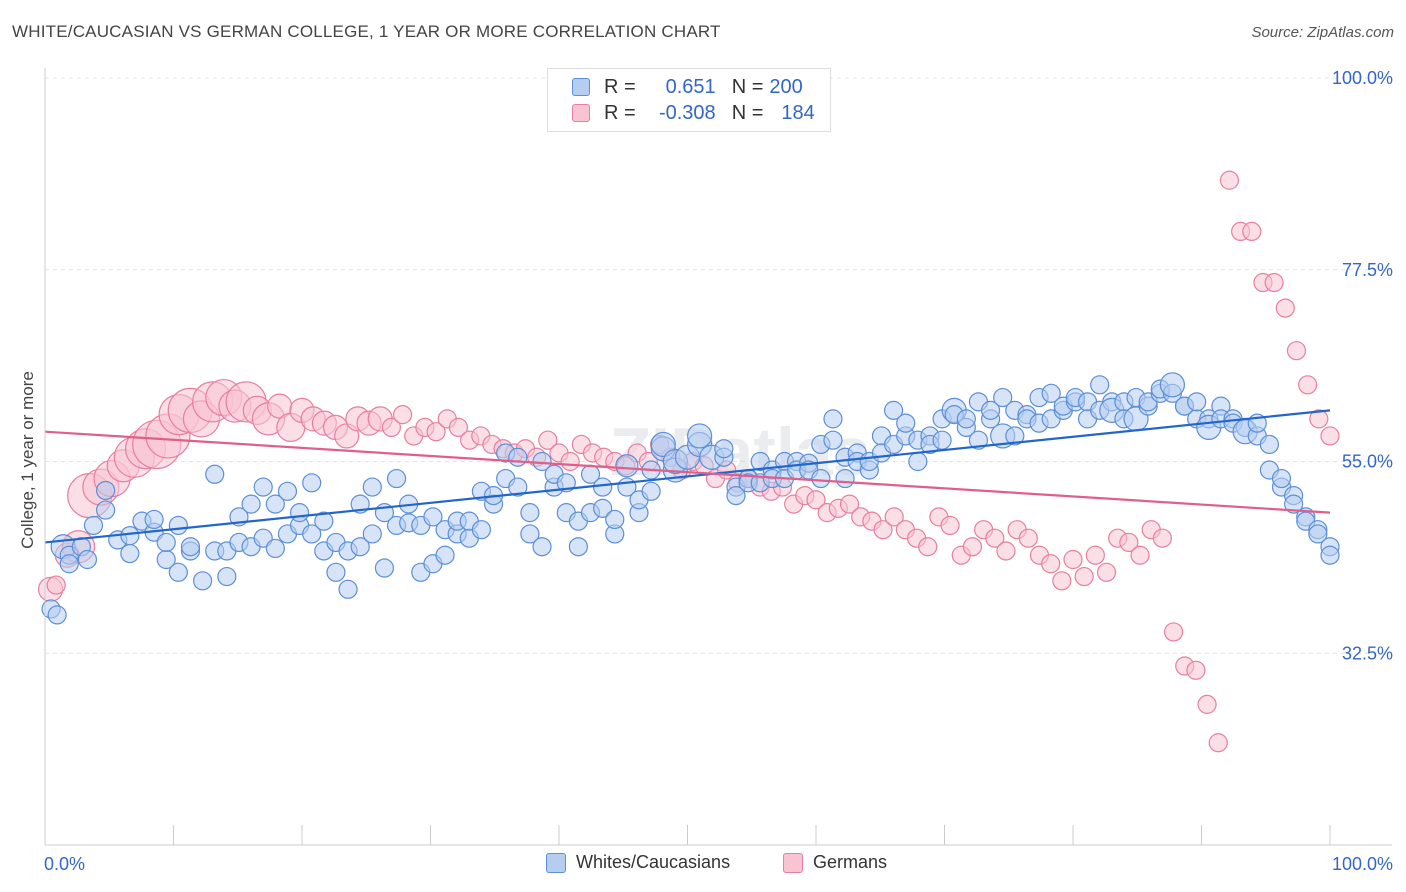 The height and width of the screenshot is (892, 1406). Describe the element at coordinates (693, 113) in the screenshot. I see `legend-row-germans: R = -0.308 N = 184` at that location.